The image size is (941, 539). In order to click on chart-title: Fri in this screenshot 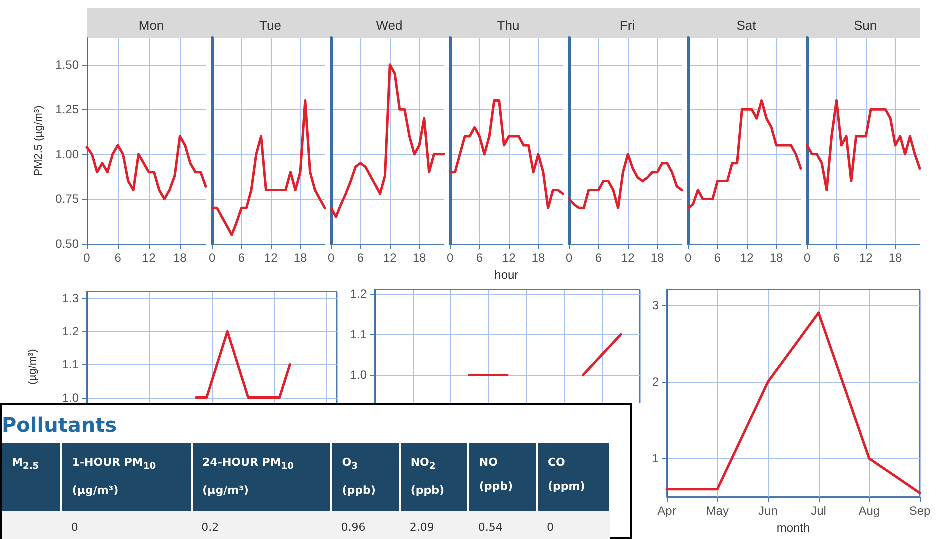, I will do `click(628, 25)`.